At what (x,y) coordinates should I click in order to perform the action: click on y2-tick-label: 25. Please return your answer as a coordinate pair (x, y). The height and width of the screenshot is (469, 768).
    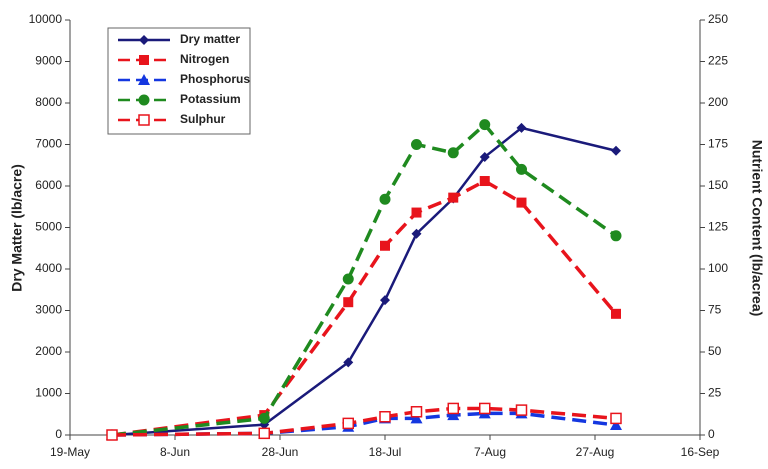
    Looking at the image, I should click on (715, 393).